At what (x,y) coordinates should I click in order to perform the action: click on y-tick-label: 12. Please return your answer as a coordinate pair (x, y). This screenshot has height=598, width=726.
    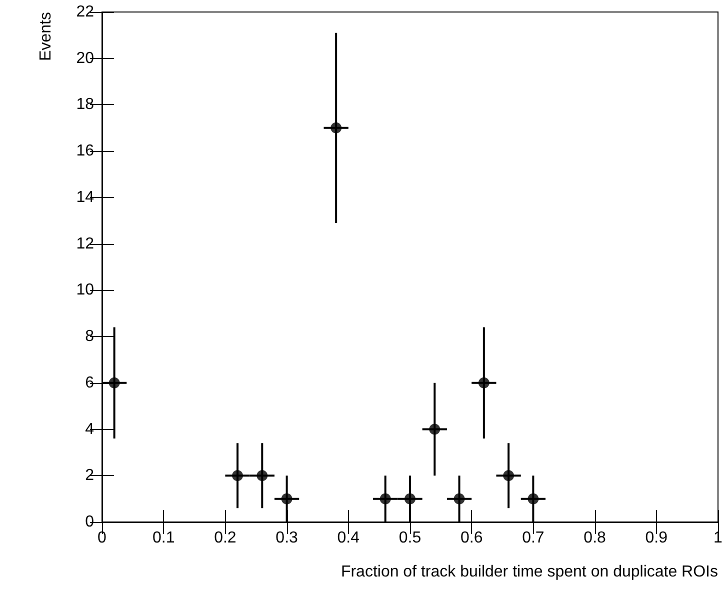
    Looking at the image, I should click on (85, 243).